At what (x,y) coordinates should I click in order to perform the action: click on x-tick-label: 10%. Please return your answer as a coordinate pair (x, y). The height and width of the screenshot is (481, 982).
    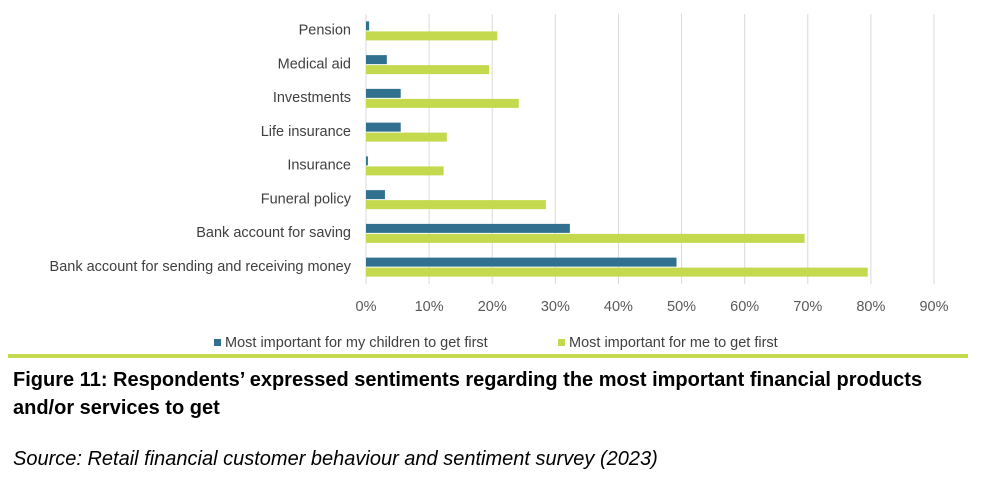
    Looking at the image, I should click on (429, 307).